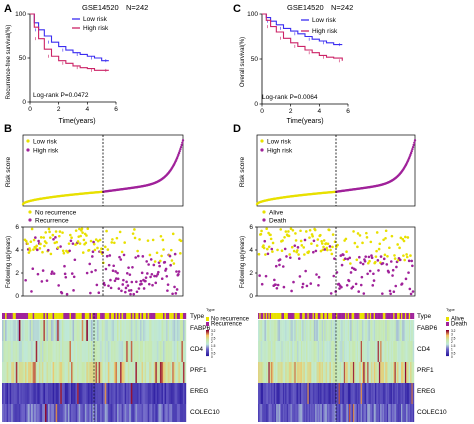 This screenshot has height=424, width=474. Describe the element at coordinates (305, 7) in the screenshot. I see `panel-c-dataset: GSE14520` at that location.